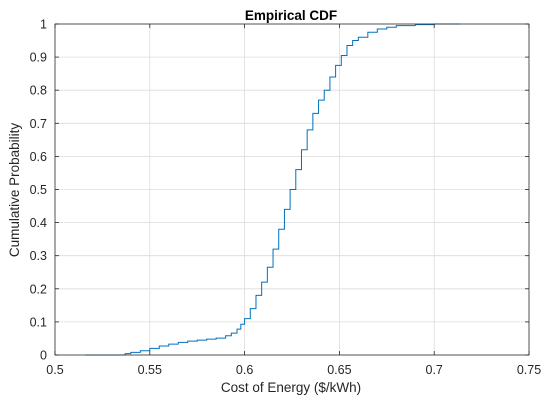 This screenshot has height=401, width=550. Describe the element at coordinates (43, 25) in the screenshot. I see `y-tick-label: 1` at that location.